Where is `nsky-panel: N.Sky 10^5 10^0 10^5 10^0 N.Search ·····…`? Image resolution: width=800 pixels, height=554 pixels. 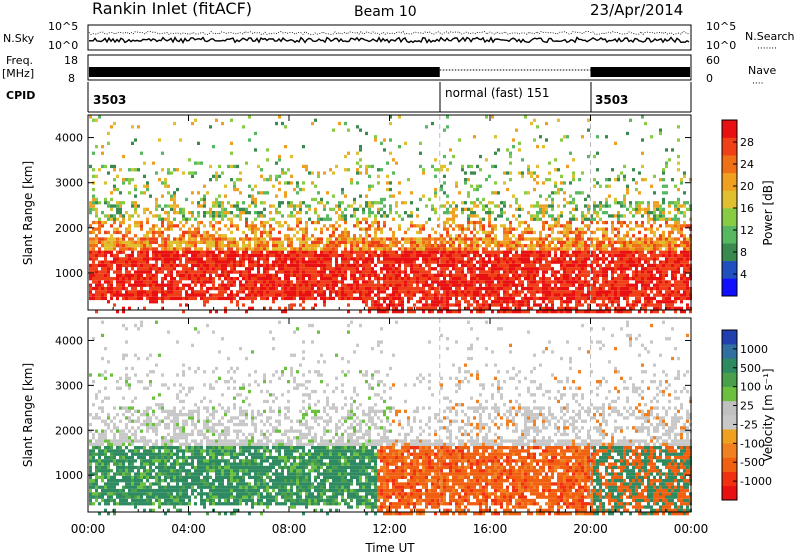 nsky-panel: N.Sky 10^5 10^0 10^5 10^0 N.Search ·····… is located at coordinates (399, 37).